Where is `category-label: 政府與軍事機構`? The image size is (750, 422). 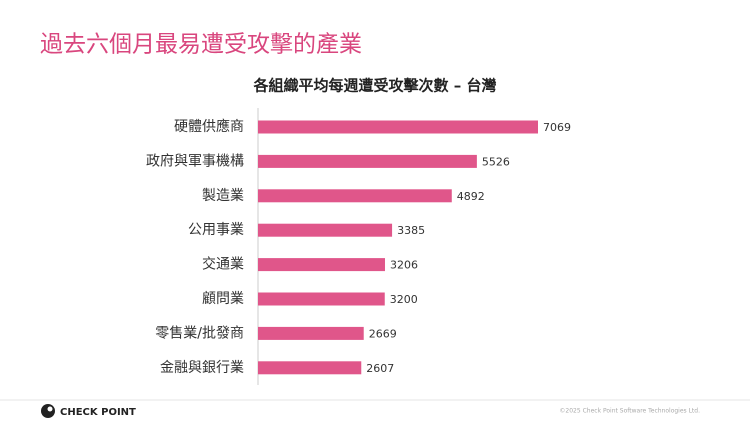
category-label: 政府與軍事機構 is located at coordinates (195, 161).